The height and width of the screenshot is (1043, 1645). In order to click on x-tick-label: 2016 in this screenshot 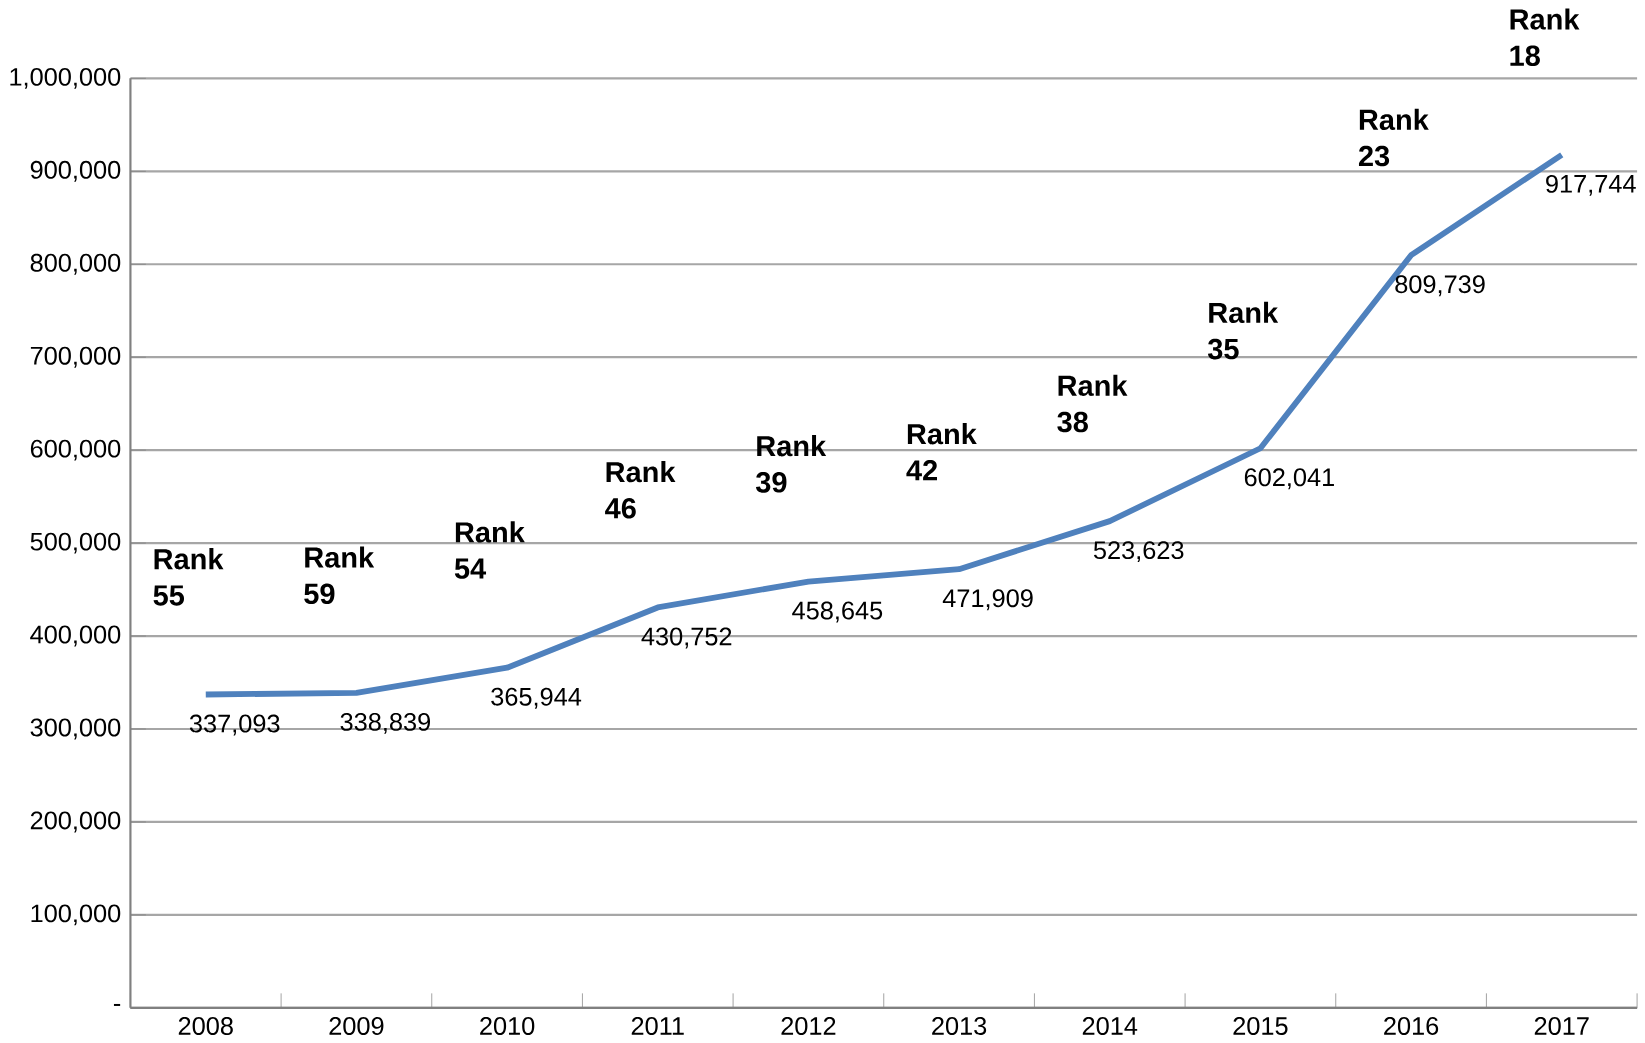, I will do `click(1411, 1025)`.